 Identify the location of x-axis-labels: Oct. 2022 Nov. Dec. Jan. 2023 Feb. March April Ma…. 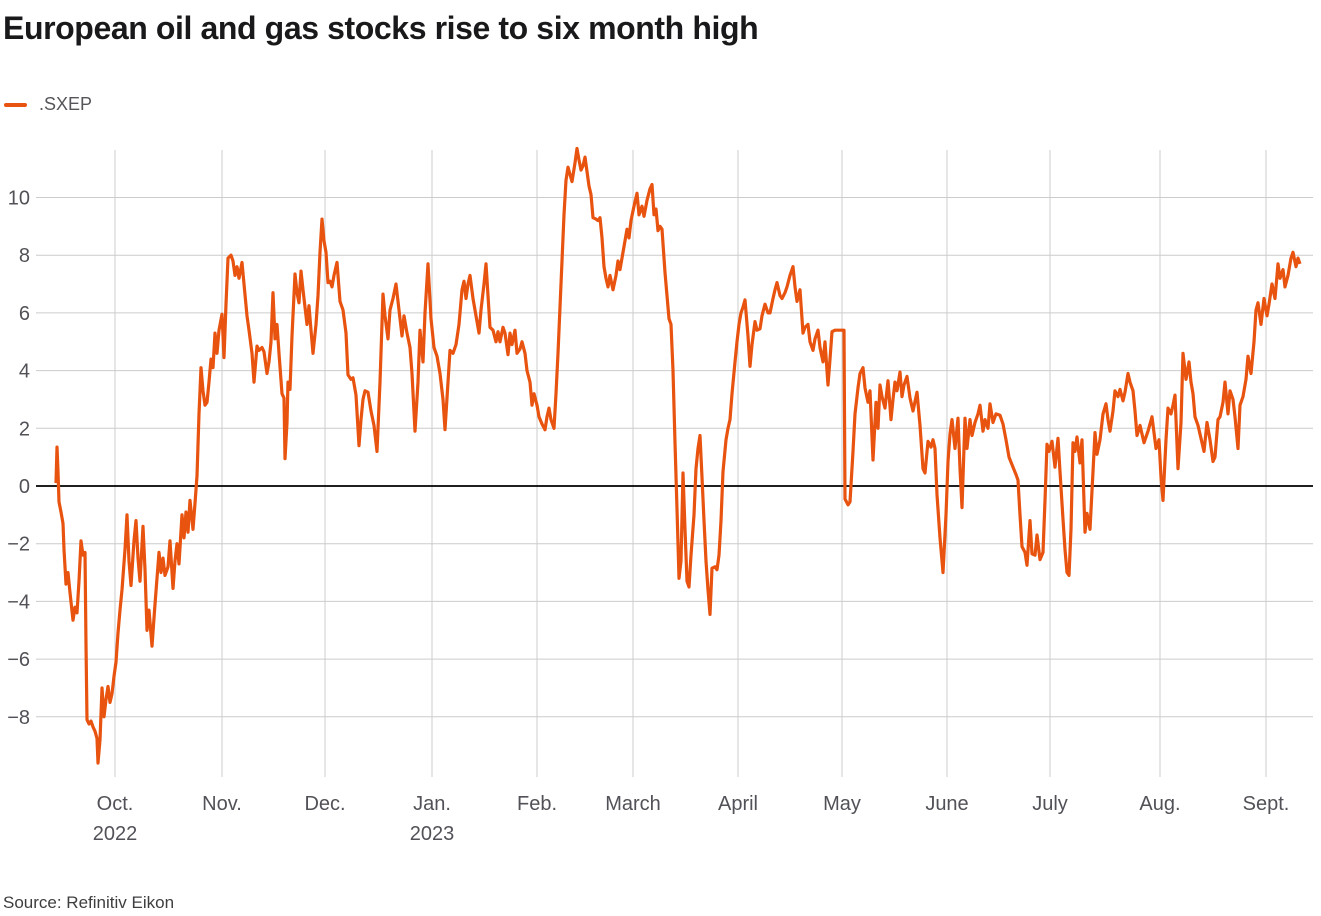
(691, 819).